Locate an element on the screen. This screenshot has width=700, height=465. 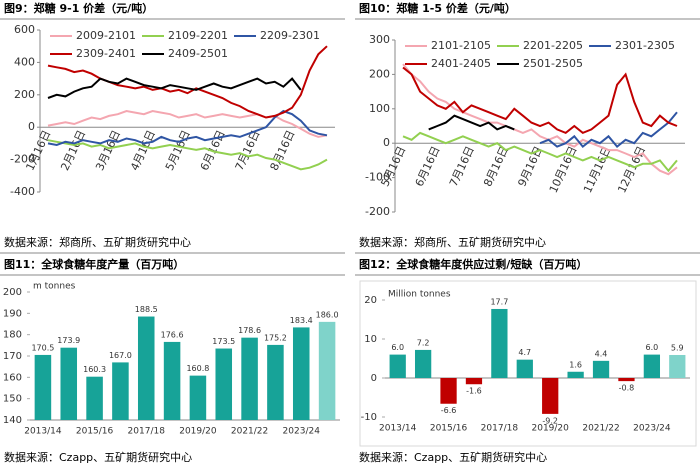
value-label: -6.6 is located at coordinates (449, 410).